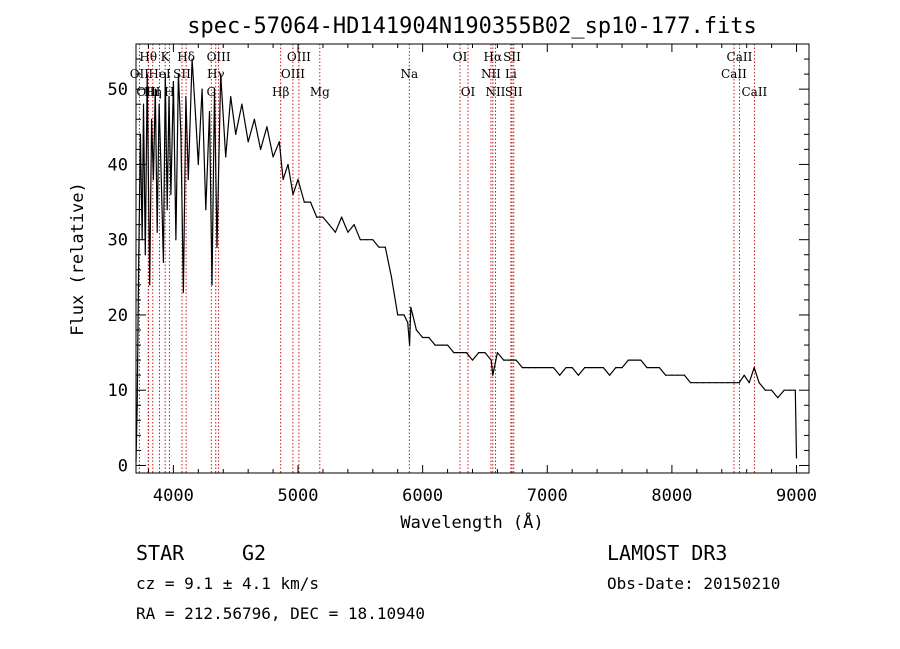 The image size is (900, 649). I want to click on x-axis-label: Wavelength (Å), so click(471, 522).